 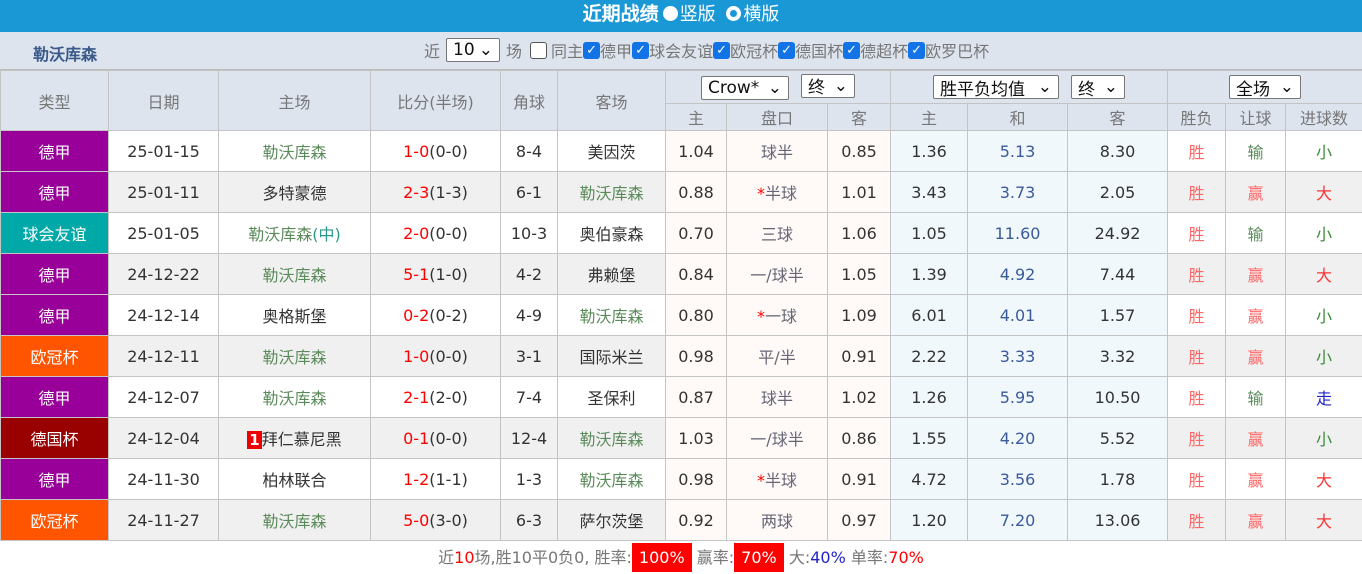 I want to click on same-home-checkbox, so click(x=538, y=50).